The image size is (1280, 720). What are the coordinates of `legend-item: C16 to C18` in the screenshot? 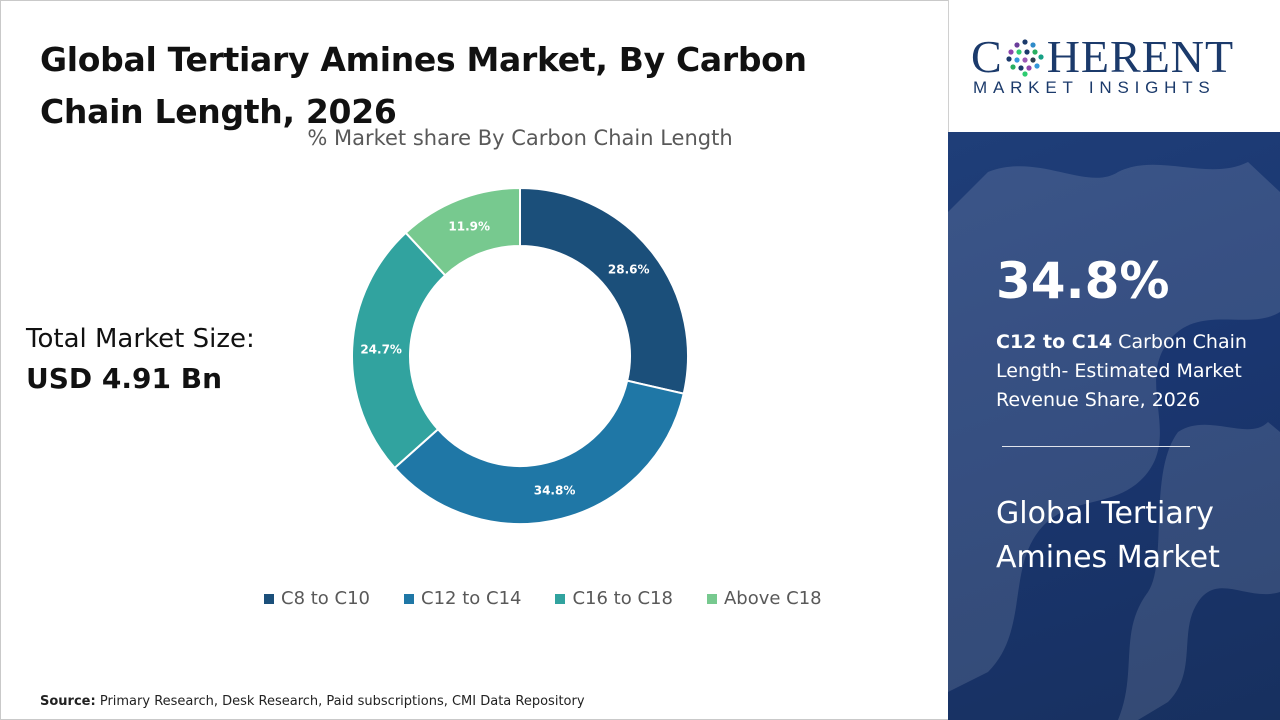 It's located at (614, 598).